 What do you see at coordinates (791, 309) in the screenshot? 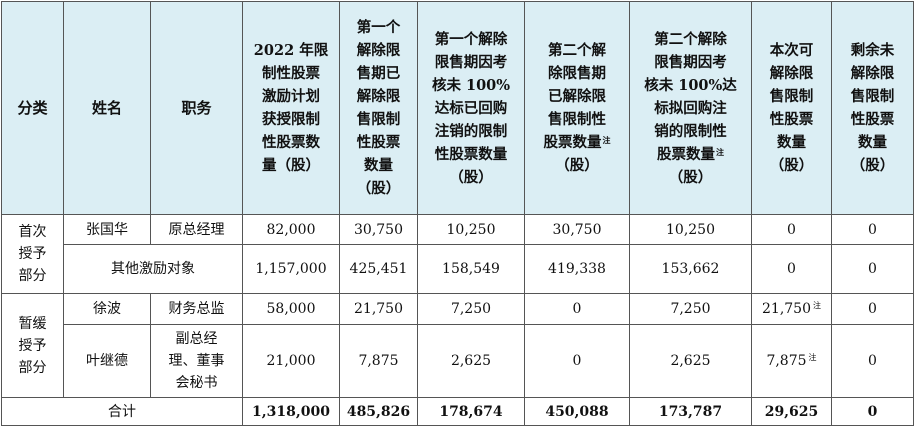
I see `cell-current-unlockable: 21,750 注` at bounding box center [791, 309].